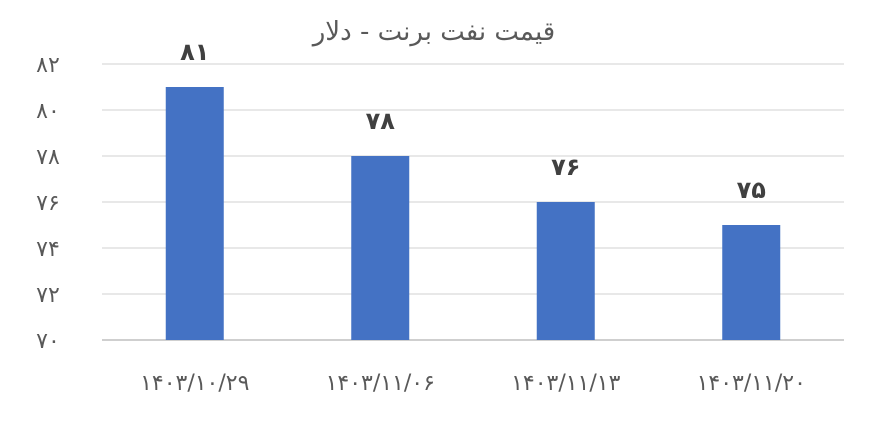 This screenshot has height=423, width=869. Describe the element at coordinates (194, 52) in the screenshot. I see `data-label: ۸۱` at that location.